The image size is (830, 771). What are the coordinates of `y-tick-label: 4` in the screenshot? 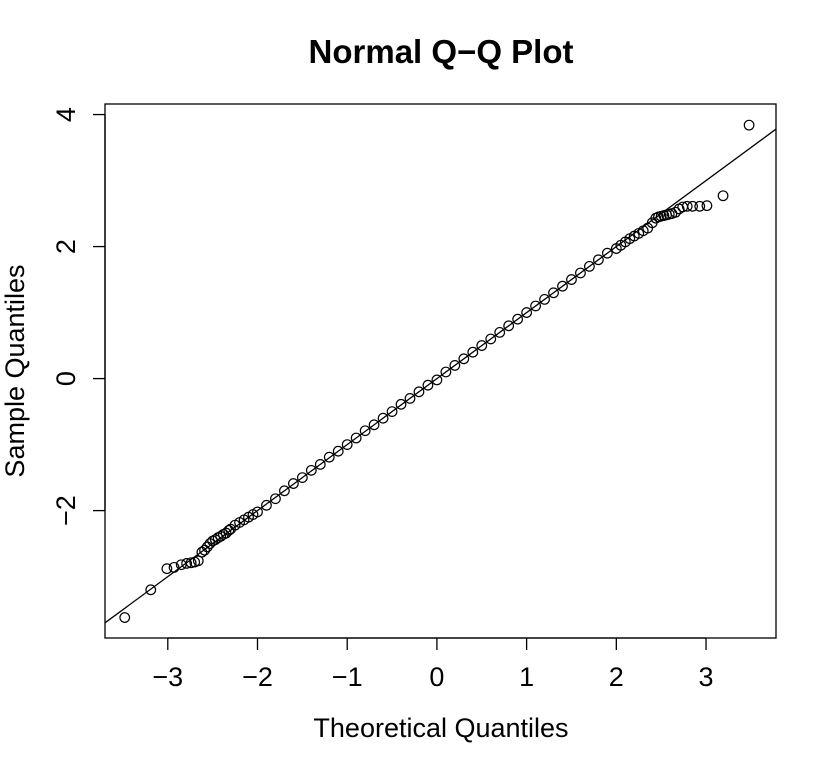 It's located at (66, 114).